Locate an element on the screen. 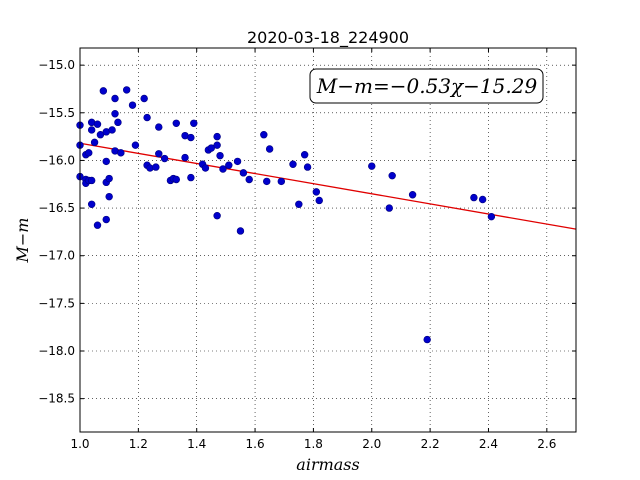 This screenshot has width=640, height=480. x-tick-label: 1.2 is located at coordinates (138, 444).